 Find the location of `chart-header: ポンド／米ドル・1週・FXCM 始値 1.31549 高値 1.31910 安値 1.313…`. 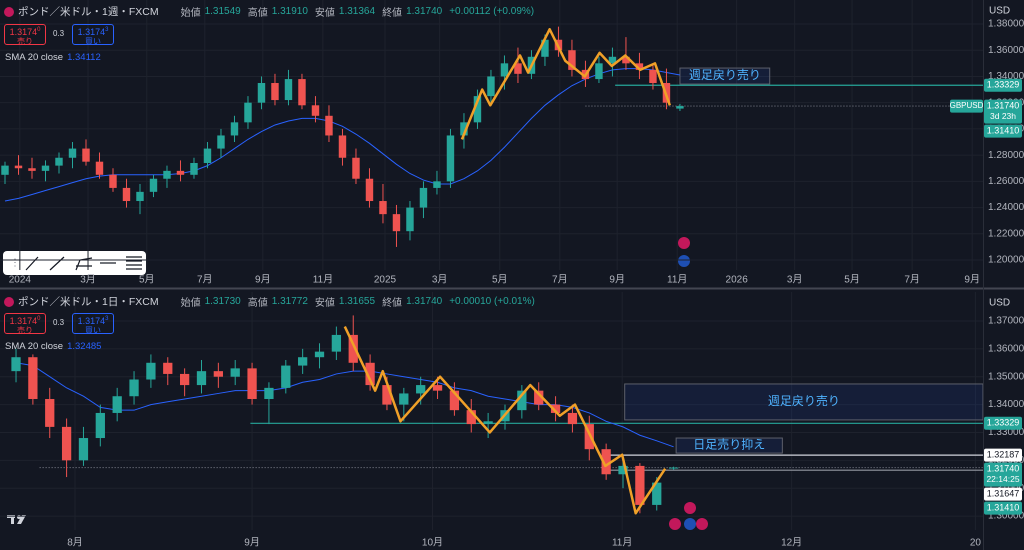

chart-header: ポンド／米ドル・1週・FXCM 始値 1.31549 高値 1.31910 安値 1.313… is located at coordinates (270, 11).